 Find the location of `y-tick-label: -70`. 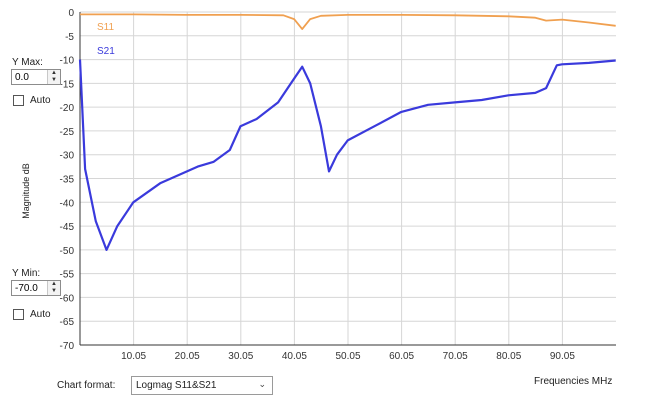

y-tick-label: -70 is located at coordinates (67, 346).